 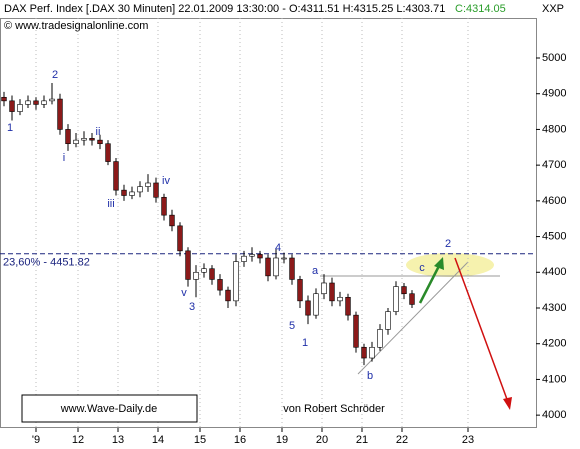 I want to click on y-tick-label: 4800, so click(x=554, y=129).